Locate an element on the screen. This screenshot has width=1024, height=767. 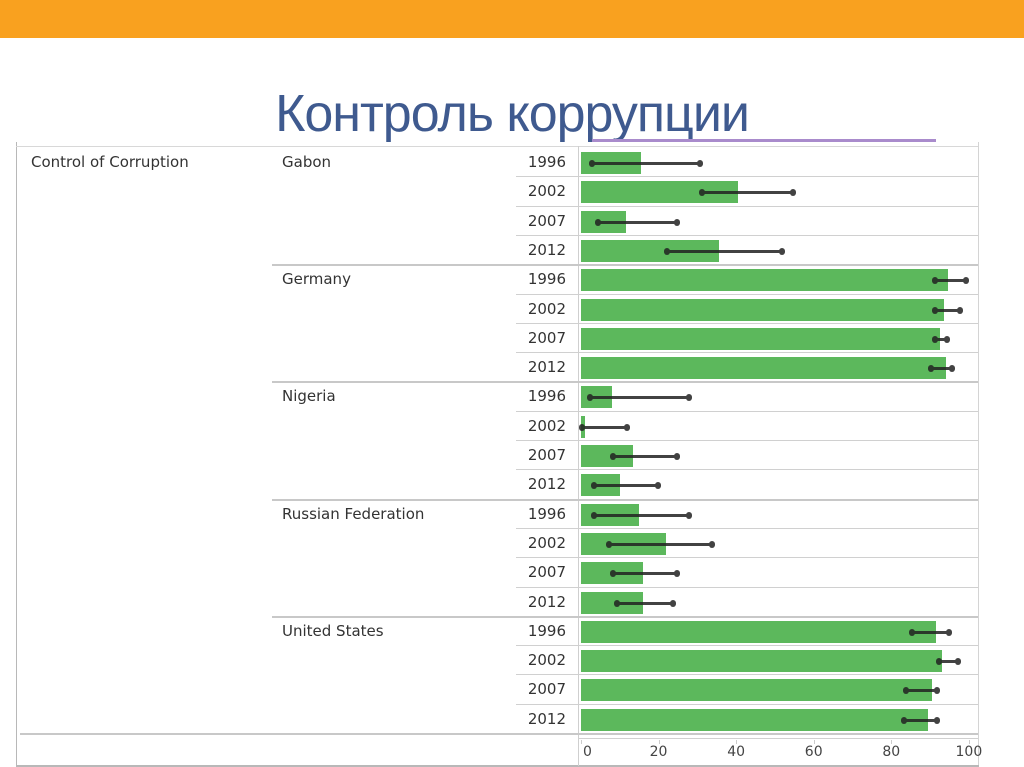
chart-axis-column-divider is located at coordinates (578, 456).